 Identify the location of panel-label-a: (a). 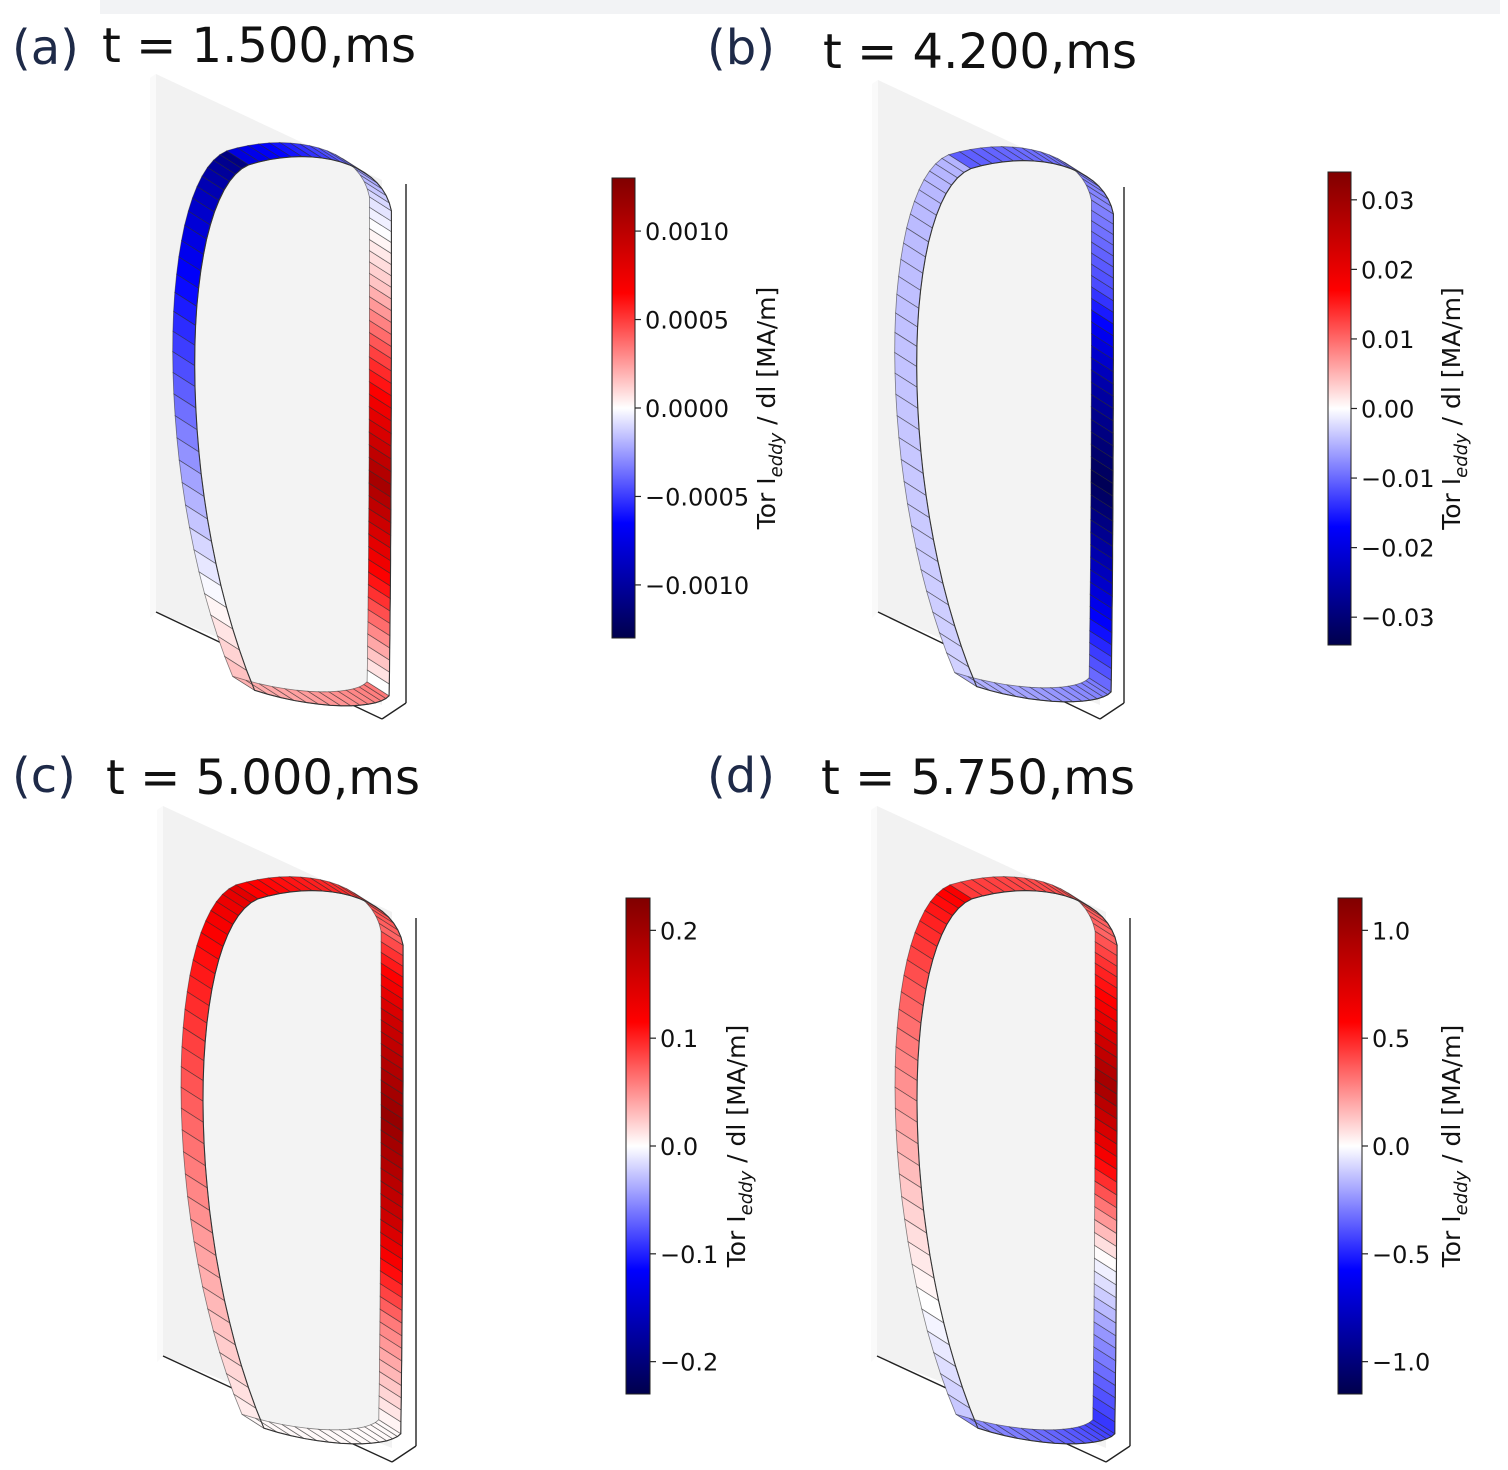
(45, 48).